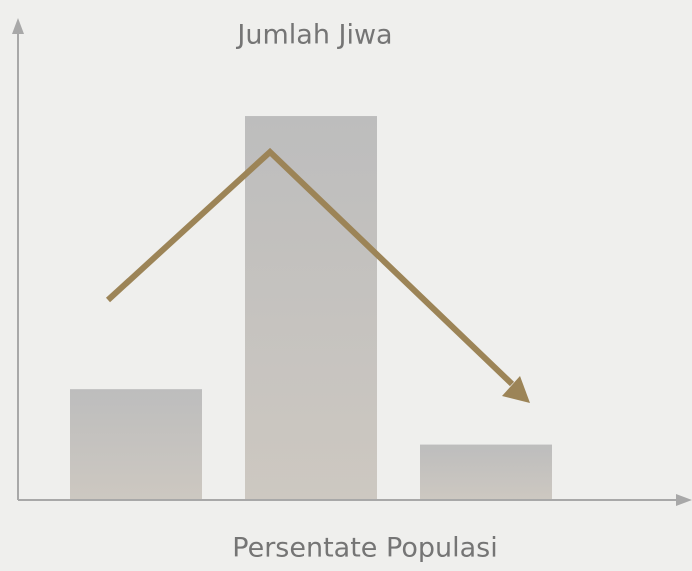  I want to click on trend-arrowhead, so click(516, 389).